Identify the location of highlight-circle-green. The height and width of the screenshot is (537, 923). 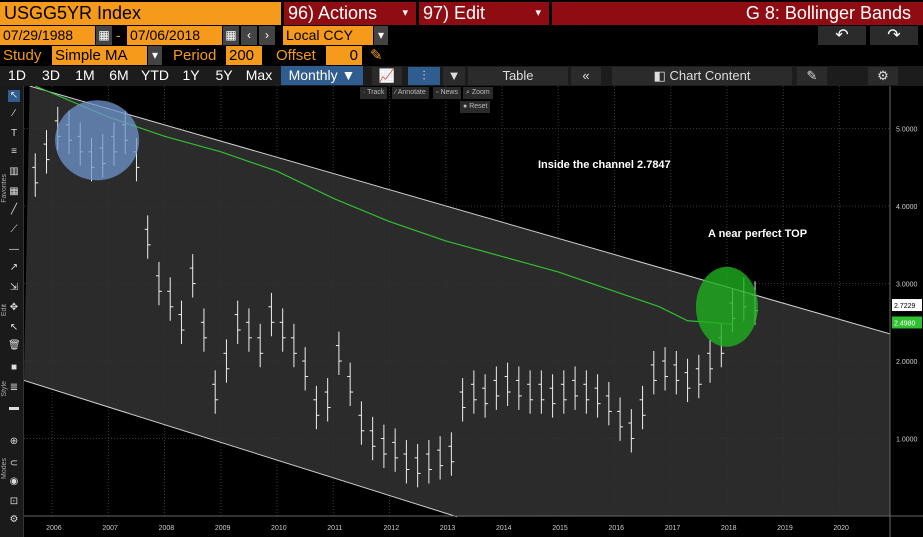
(726, 306).